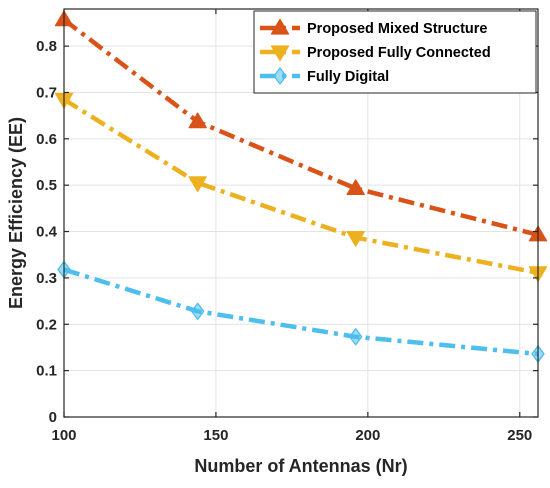 Image resolution: width=550 pixels, height=488 pixels. I want to click on y-tick-label: 0.3, so click(46, 278).